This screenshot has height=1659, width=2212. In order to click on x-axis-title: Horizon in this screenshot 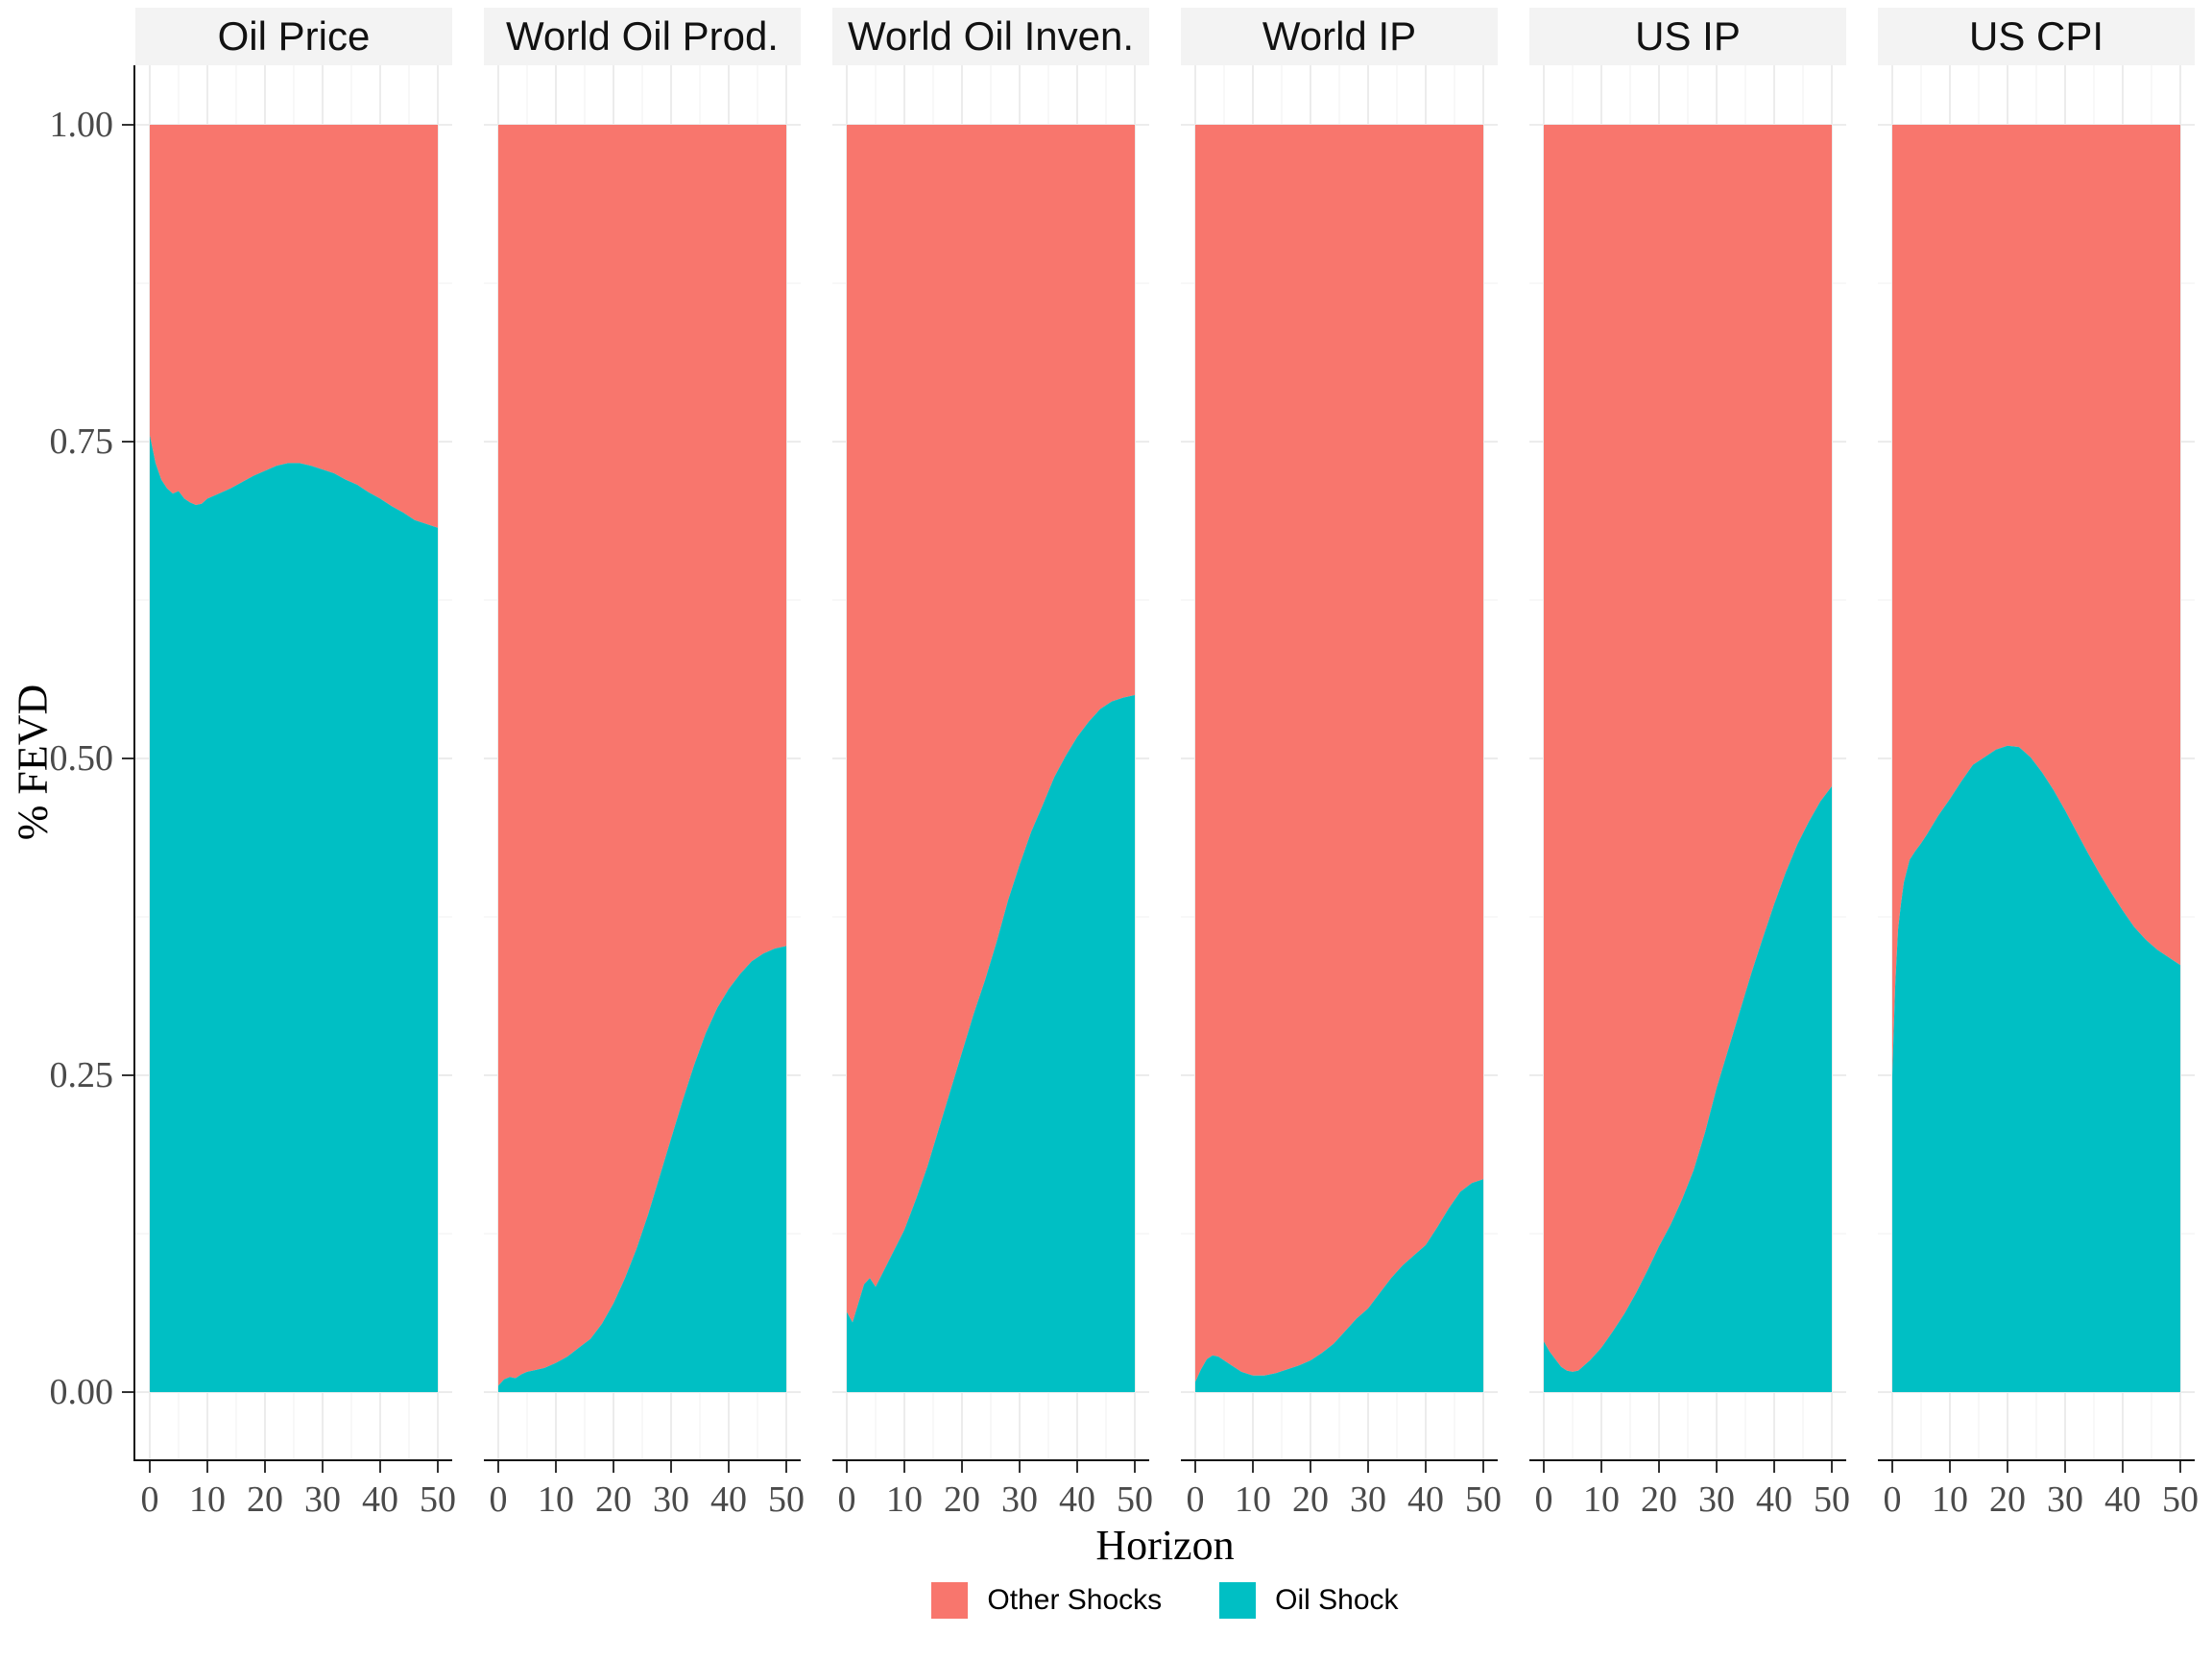, I will do `click(1165, 1546)`.